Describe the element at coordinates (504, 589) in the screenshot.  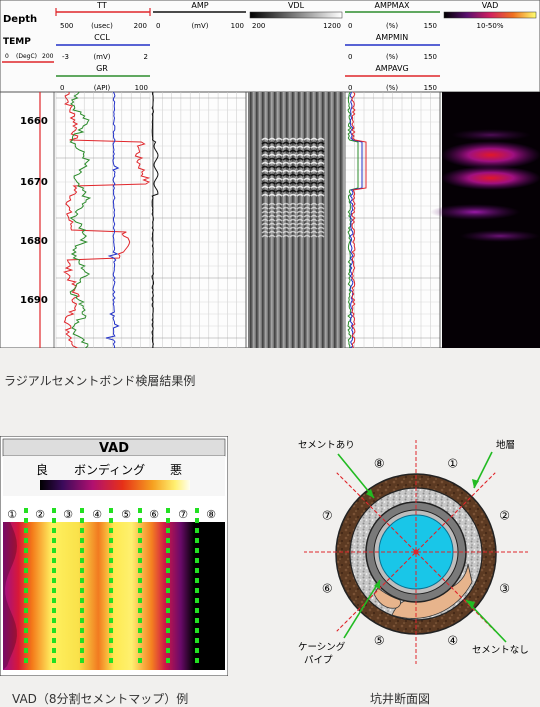
I see `bore-sector-3: ③` at that location.